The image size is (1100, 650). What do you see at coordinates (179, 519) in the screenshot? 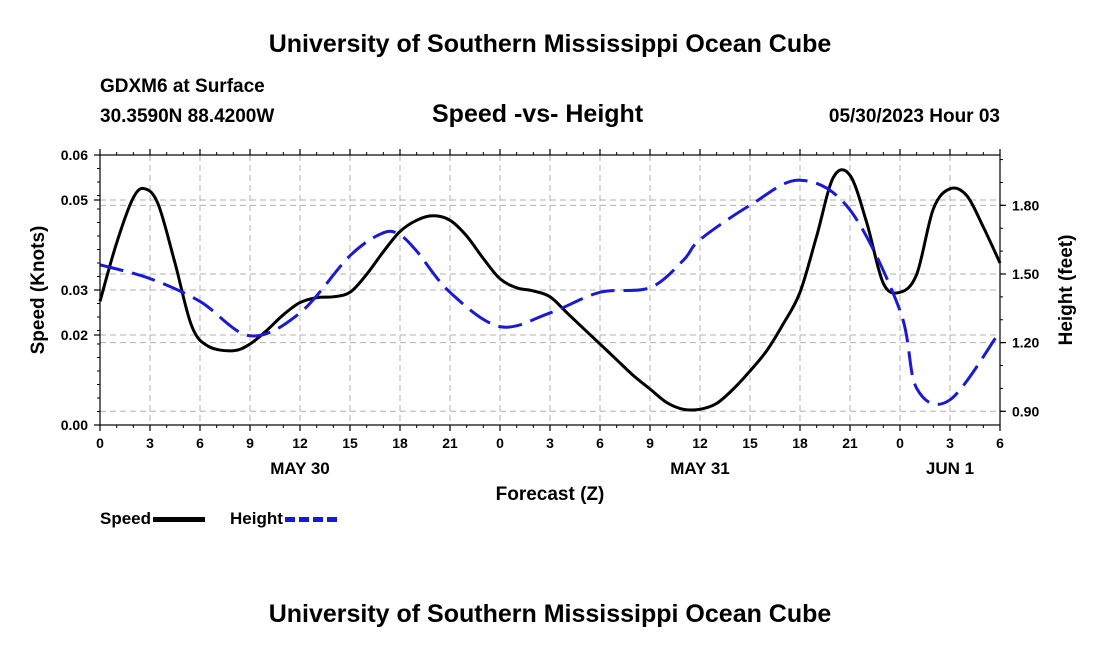
I see `legend-speed-swatch` at bounding box center [179, 519].